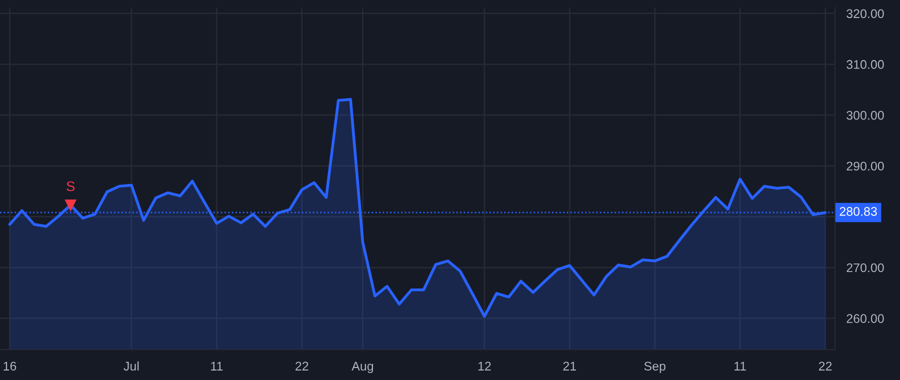 The width and height of the screenshot is (900, 380). I want to click on x-tick-label: 21, so click(569, 366).